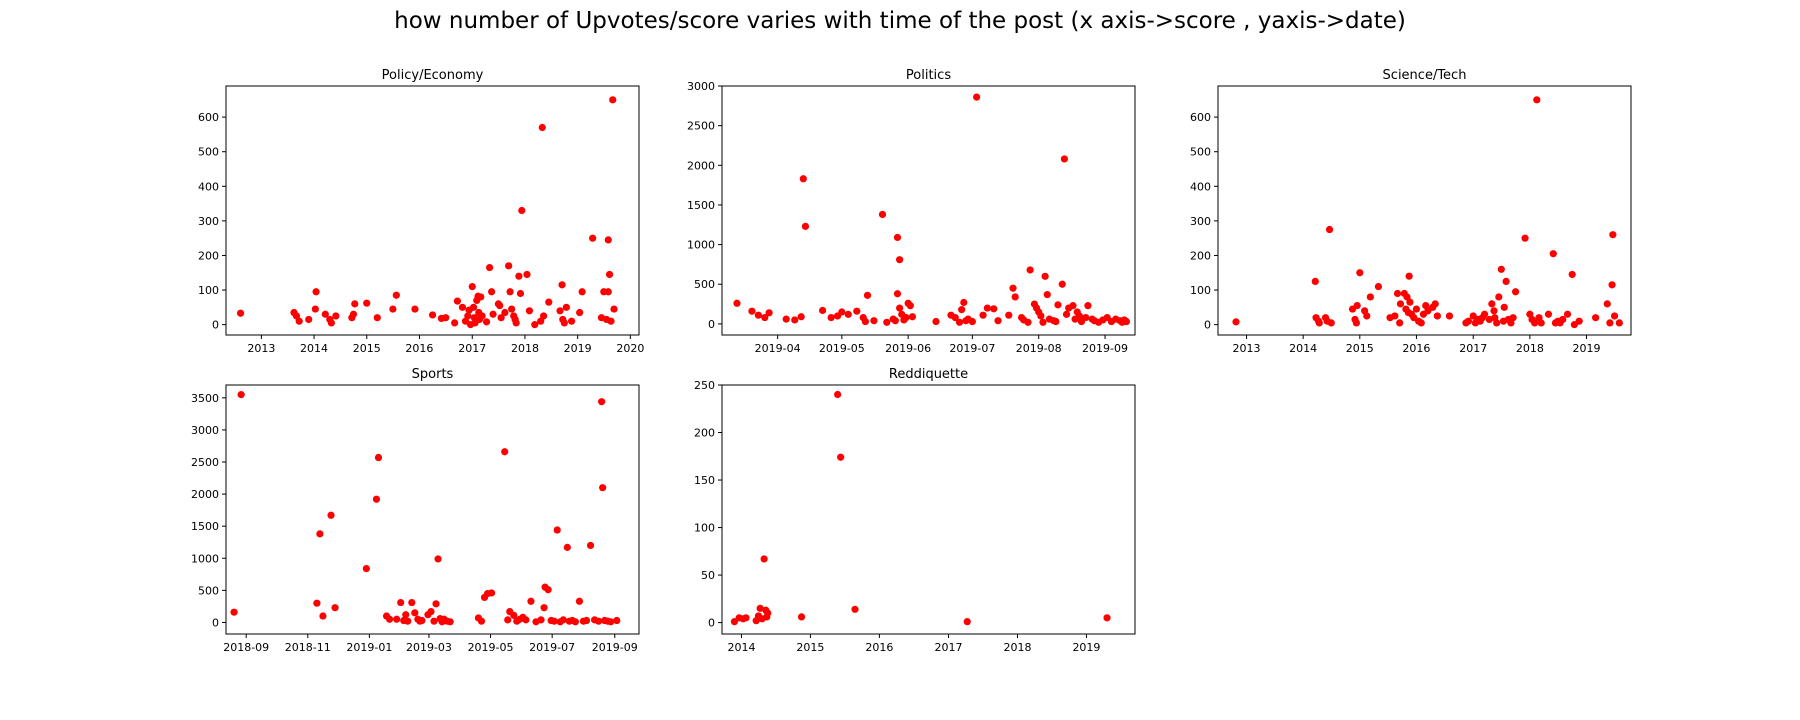 This screenshot has height=720, width=1800. What do you see at coordinates (433, 75) in the screenshot?
I see `subplot-title: Policy/Economy` at bounding box center [433, 75].